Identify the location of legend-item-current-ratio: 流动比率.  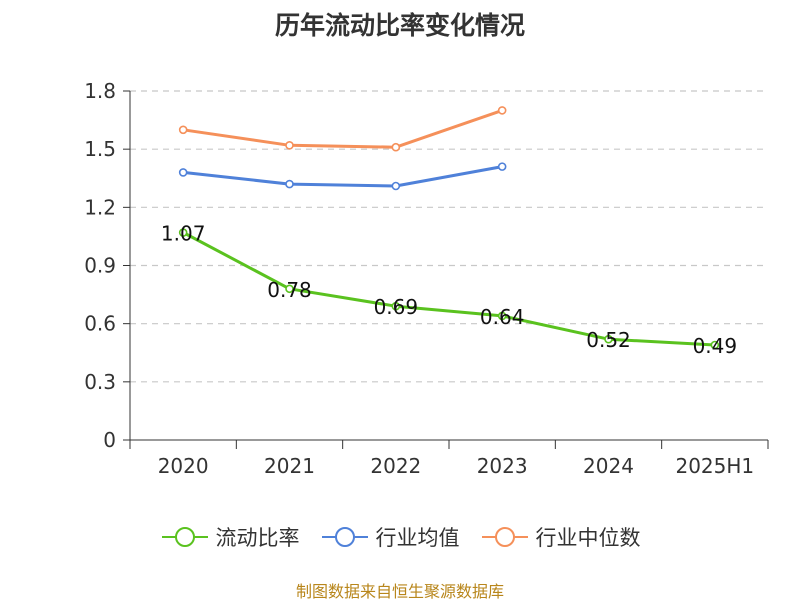
(230, 537).